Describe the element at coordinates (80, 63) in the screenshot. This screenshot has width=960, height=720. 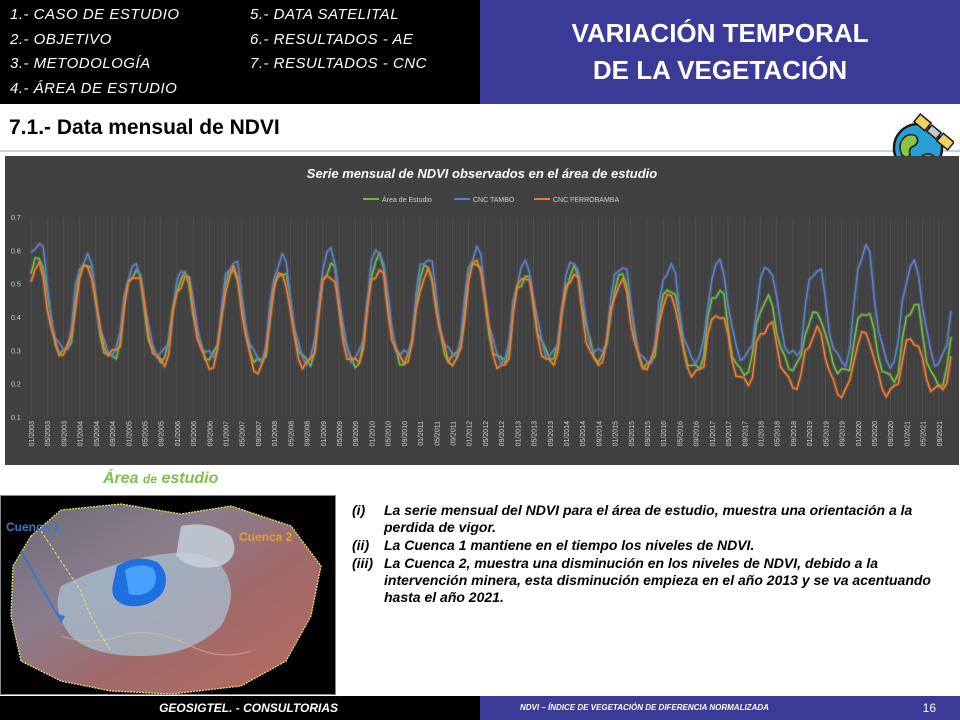
I see `menu-item-metodologia: 3.- METODOLOGÍA` at that location.